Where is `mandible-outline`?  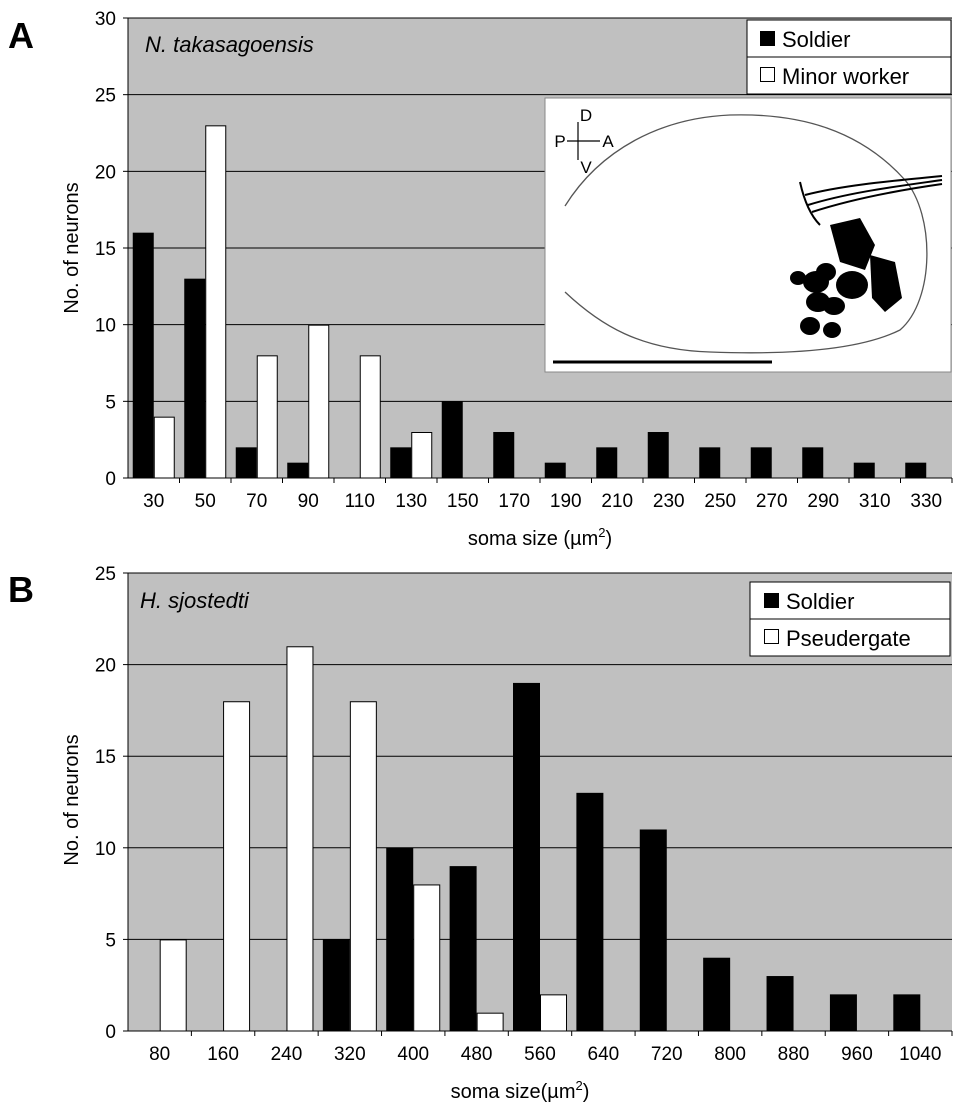
mandible-outline is located at coordinates (746, 234).